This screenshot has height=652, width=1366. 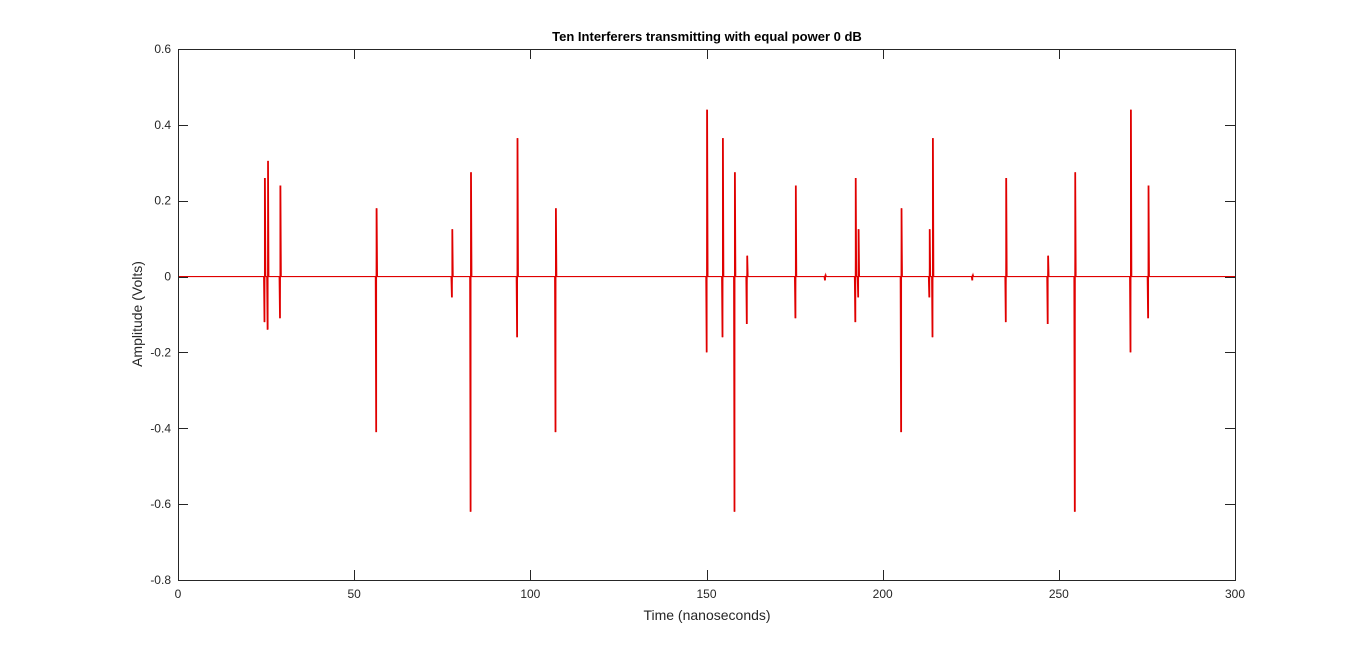 What do you see at coordinates (1059, 594) in the screenshot?
I see `x-tick-label: 250` at bounding box center [1059, 594].